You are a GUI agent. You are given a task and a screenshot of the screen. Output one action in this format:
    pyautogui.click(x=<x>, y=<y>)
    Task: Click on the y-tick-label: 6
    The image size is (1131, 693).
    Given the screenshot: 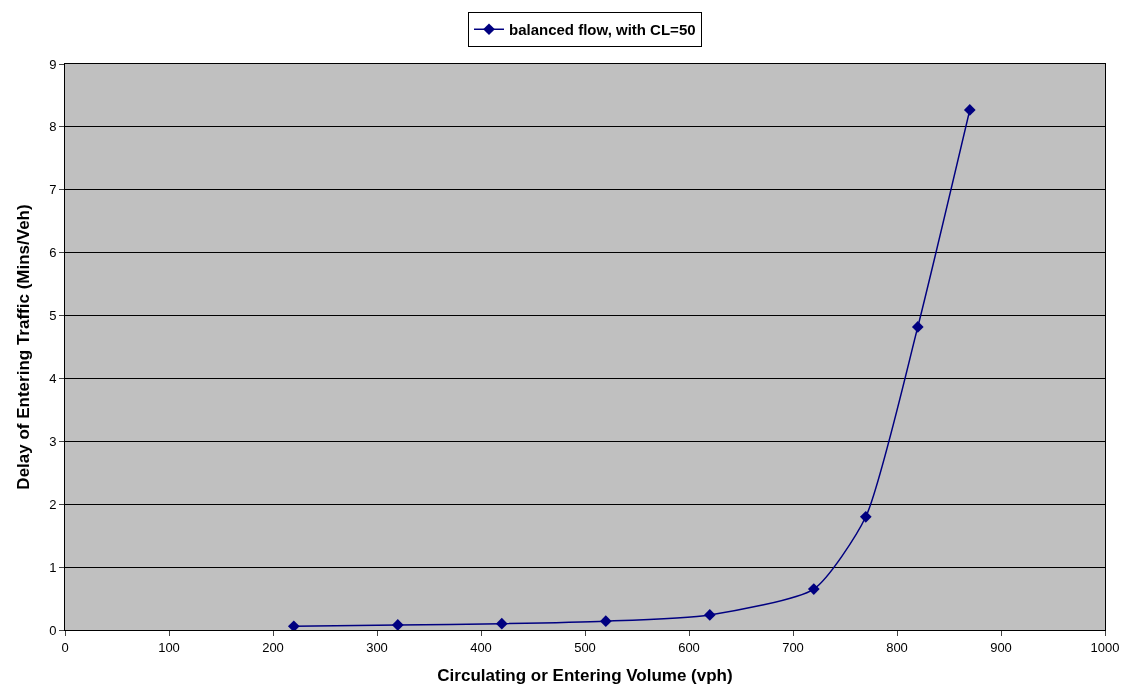 What is the action you would take?
    pyautogui.click(x=53, y=253)
    